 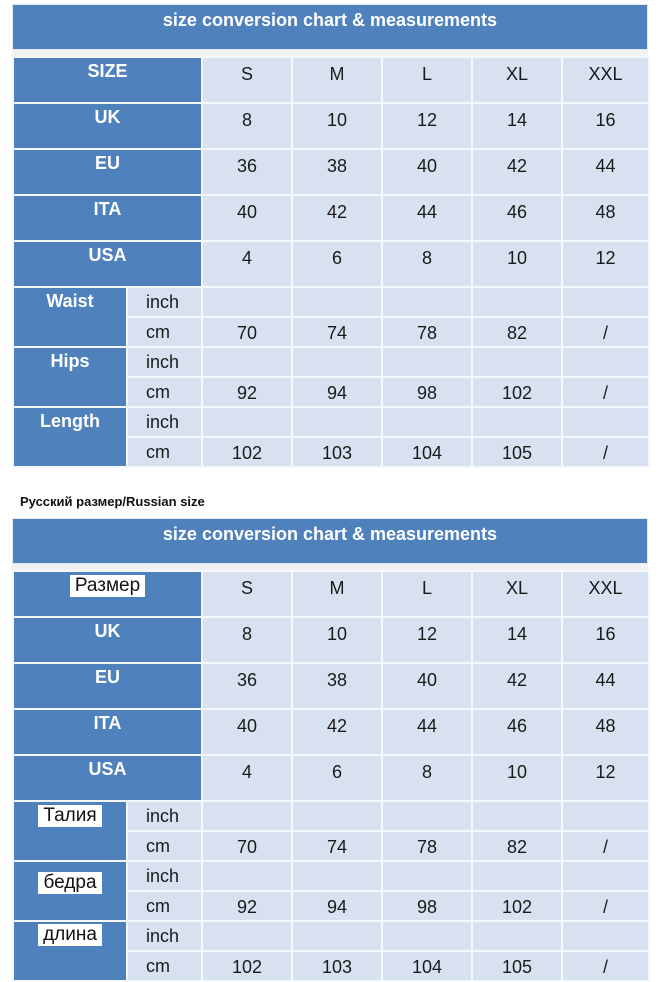 What do you see at coordinates (427, 640) in the screenshot?
I see `table-cell: 12` at bounding box center [427, 640].